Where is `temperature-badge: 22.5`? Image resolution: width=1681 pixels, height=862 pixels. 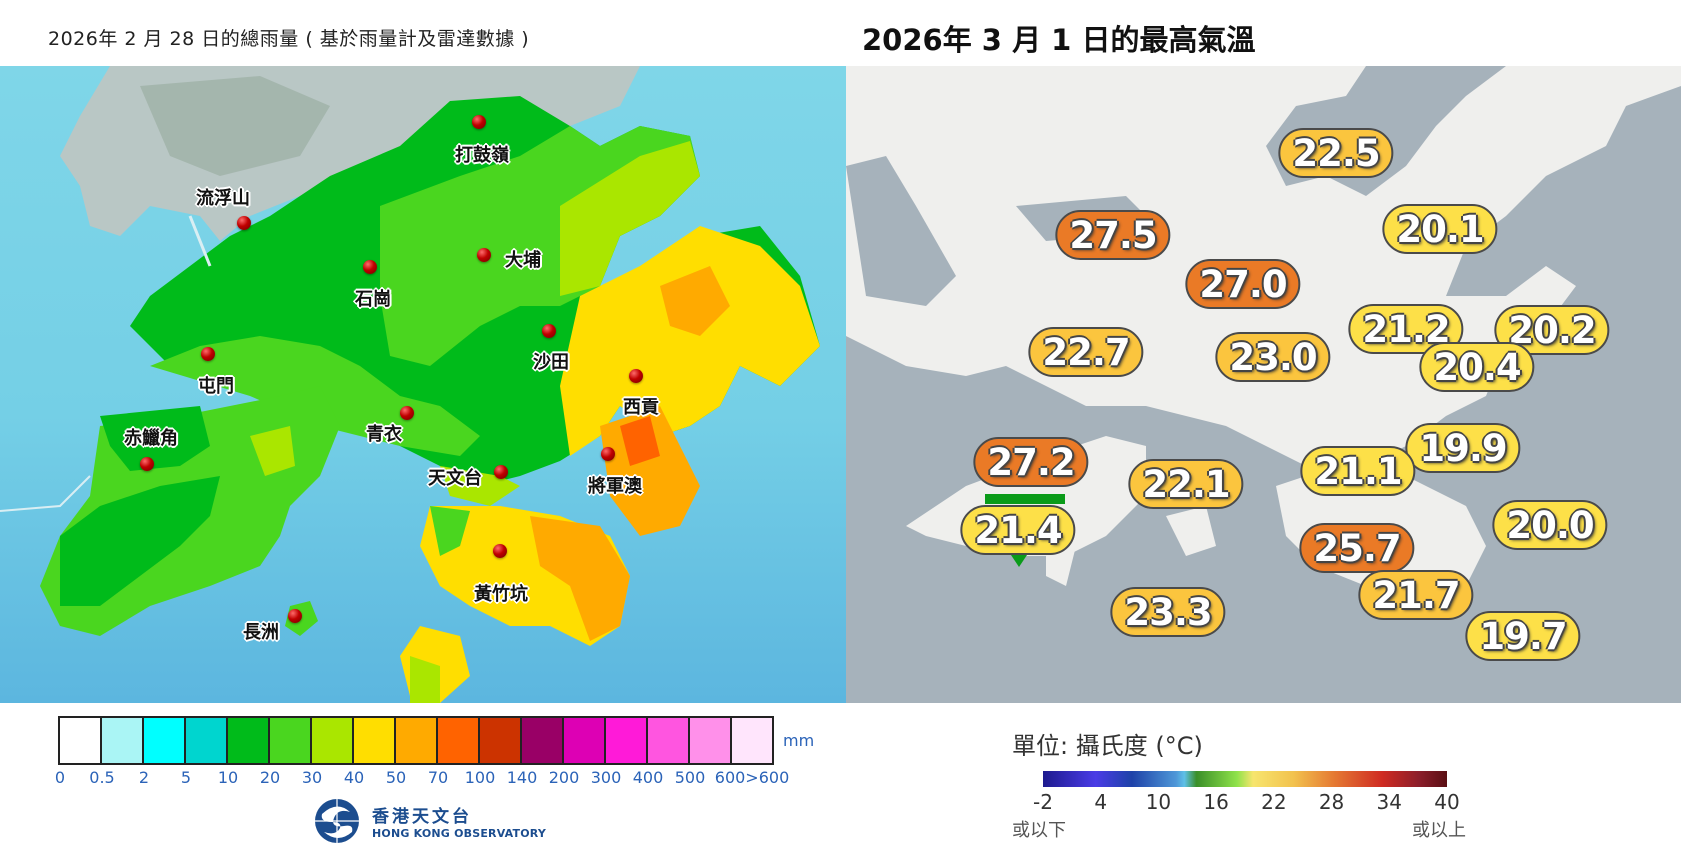 temperature-badge: 22.5 is located at coordinates (1336, 153).